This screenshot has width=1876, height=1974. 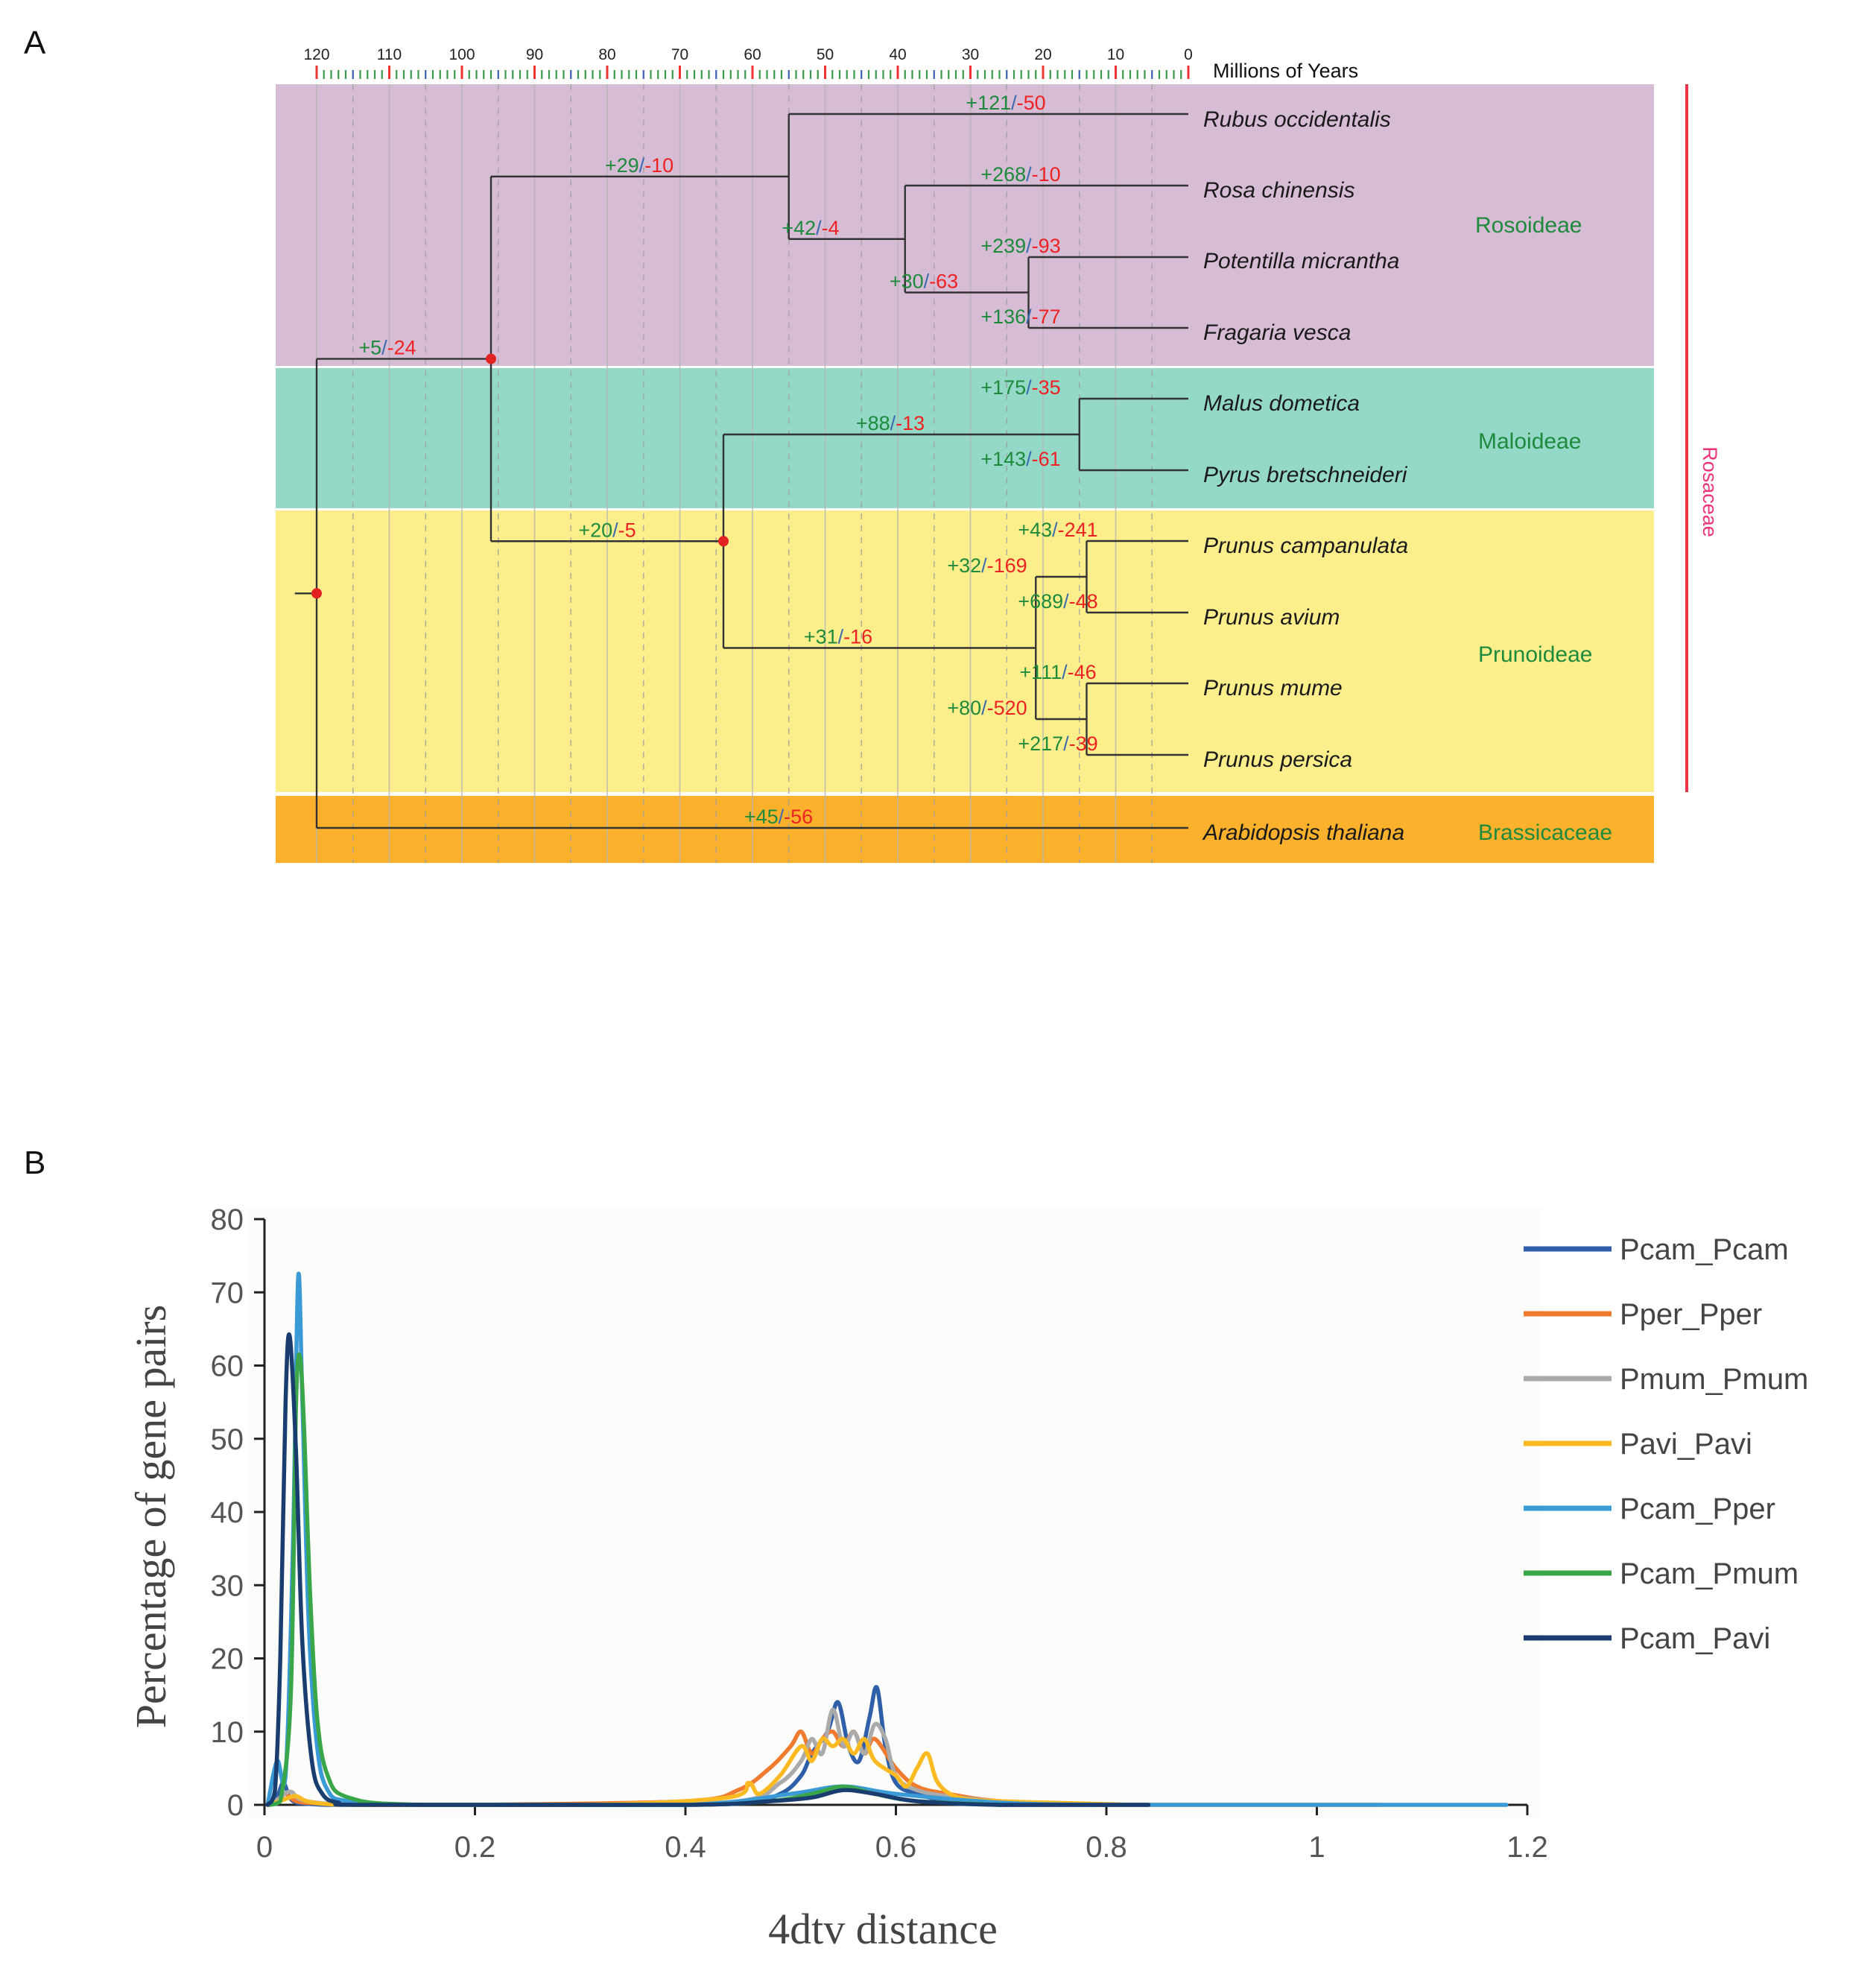 I want to click on branch-change-label: +29/-10, so click(x=639, y=165).